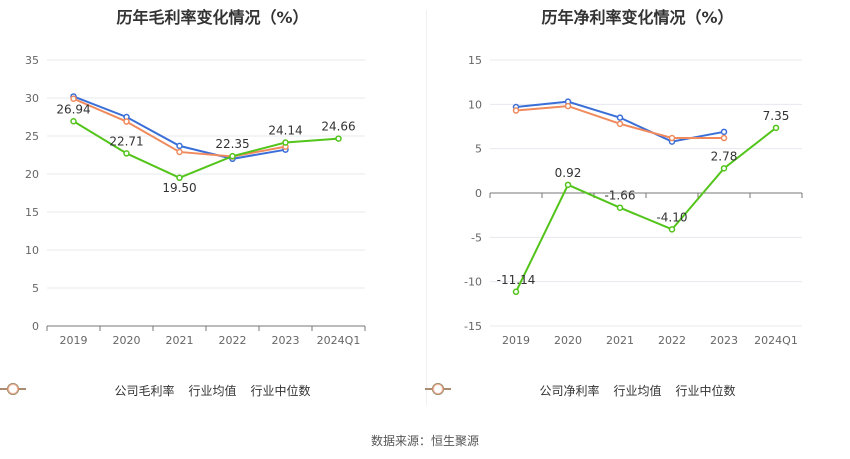 This screenshot has height=459, width=850. I want to click on legend-label: 公司净利率, so click(569, 391).